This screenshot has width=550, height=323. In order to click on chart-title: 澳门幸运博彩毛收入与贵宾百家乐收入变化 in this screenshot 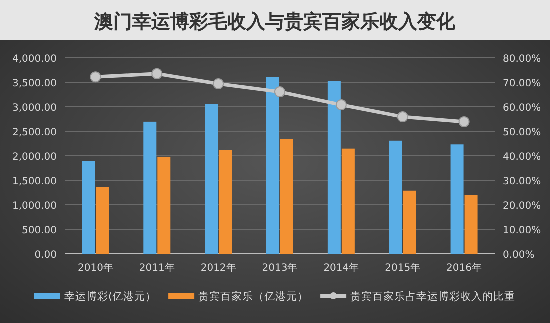, I will do `click(275, 22)`.